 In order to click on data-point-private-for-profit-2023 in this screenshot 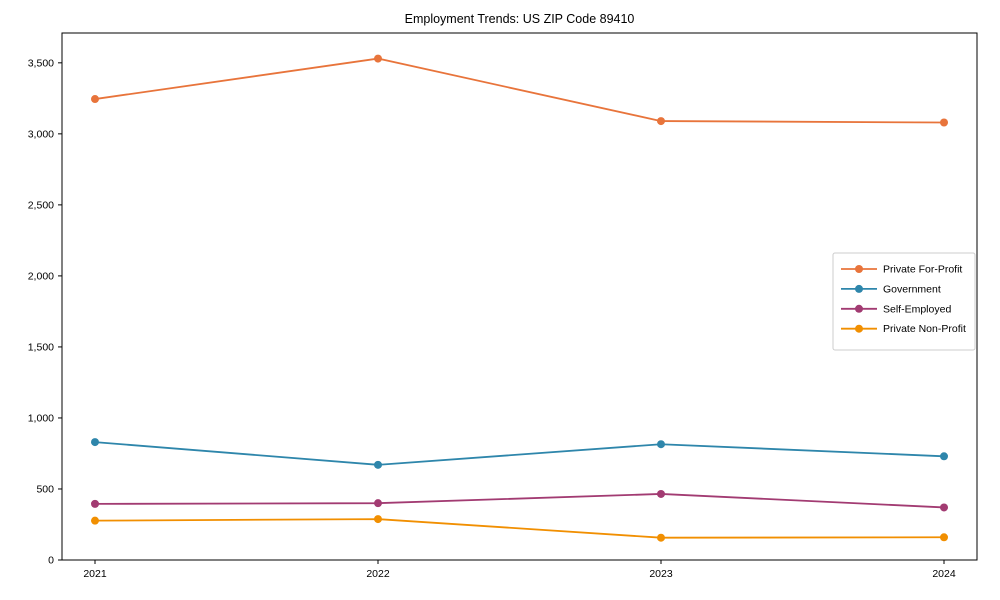, I will do `click(661, 121)`.